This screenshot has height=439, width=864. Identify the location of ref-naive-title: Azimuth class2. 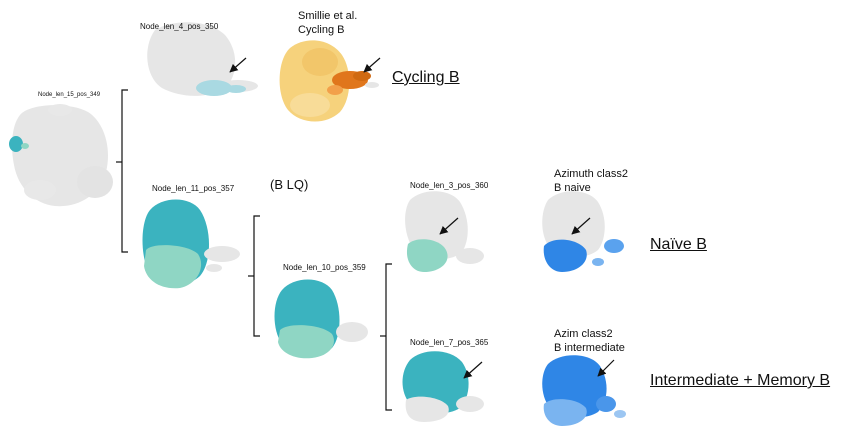
(591, 174).